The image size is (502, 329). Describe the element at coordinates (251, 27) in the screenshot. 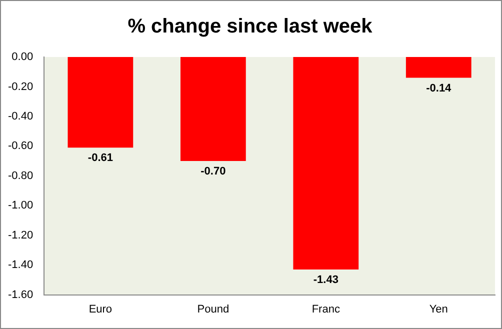

I see `chart-title: % change since last week` at that location.